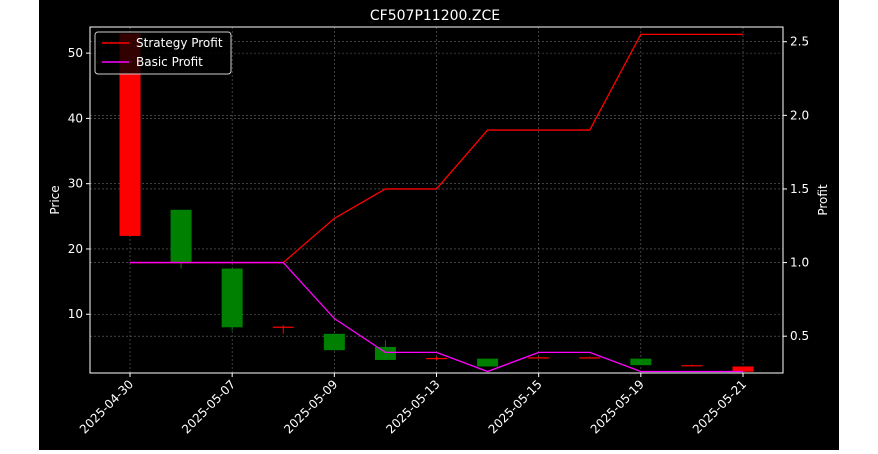 The height and width of the screenshot is (454, 878). What do you see at coordinates (823, 200) in the screenshot?
I see `y-axis-label-right: Profit` at bounding box center [823, 200].